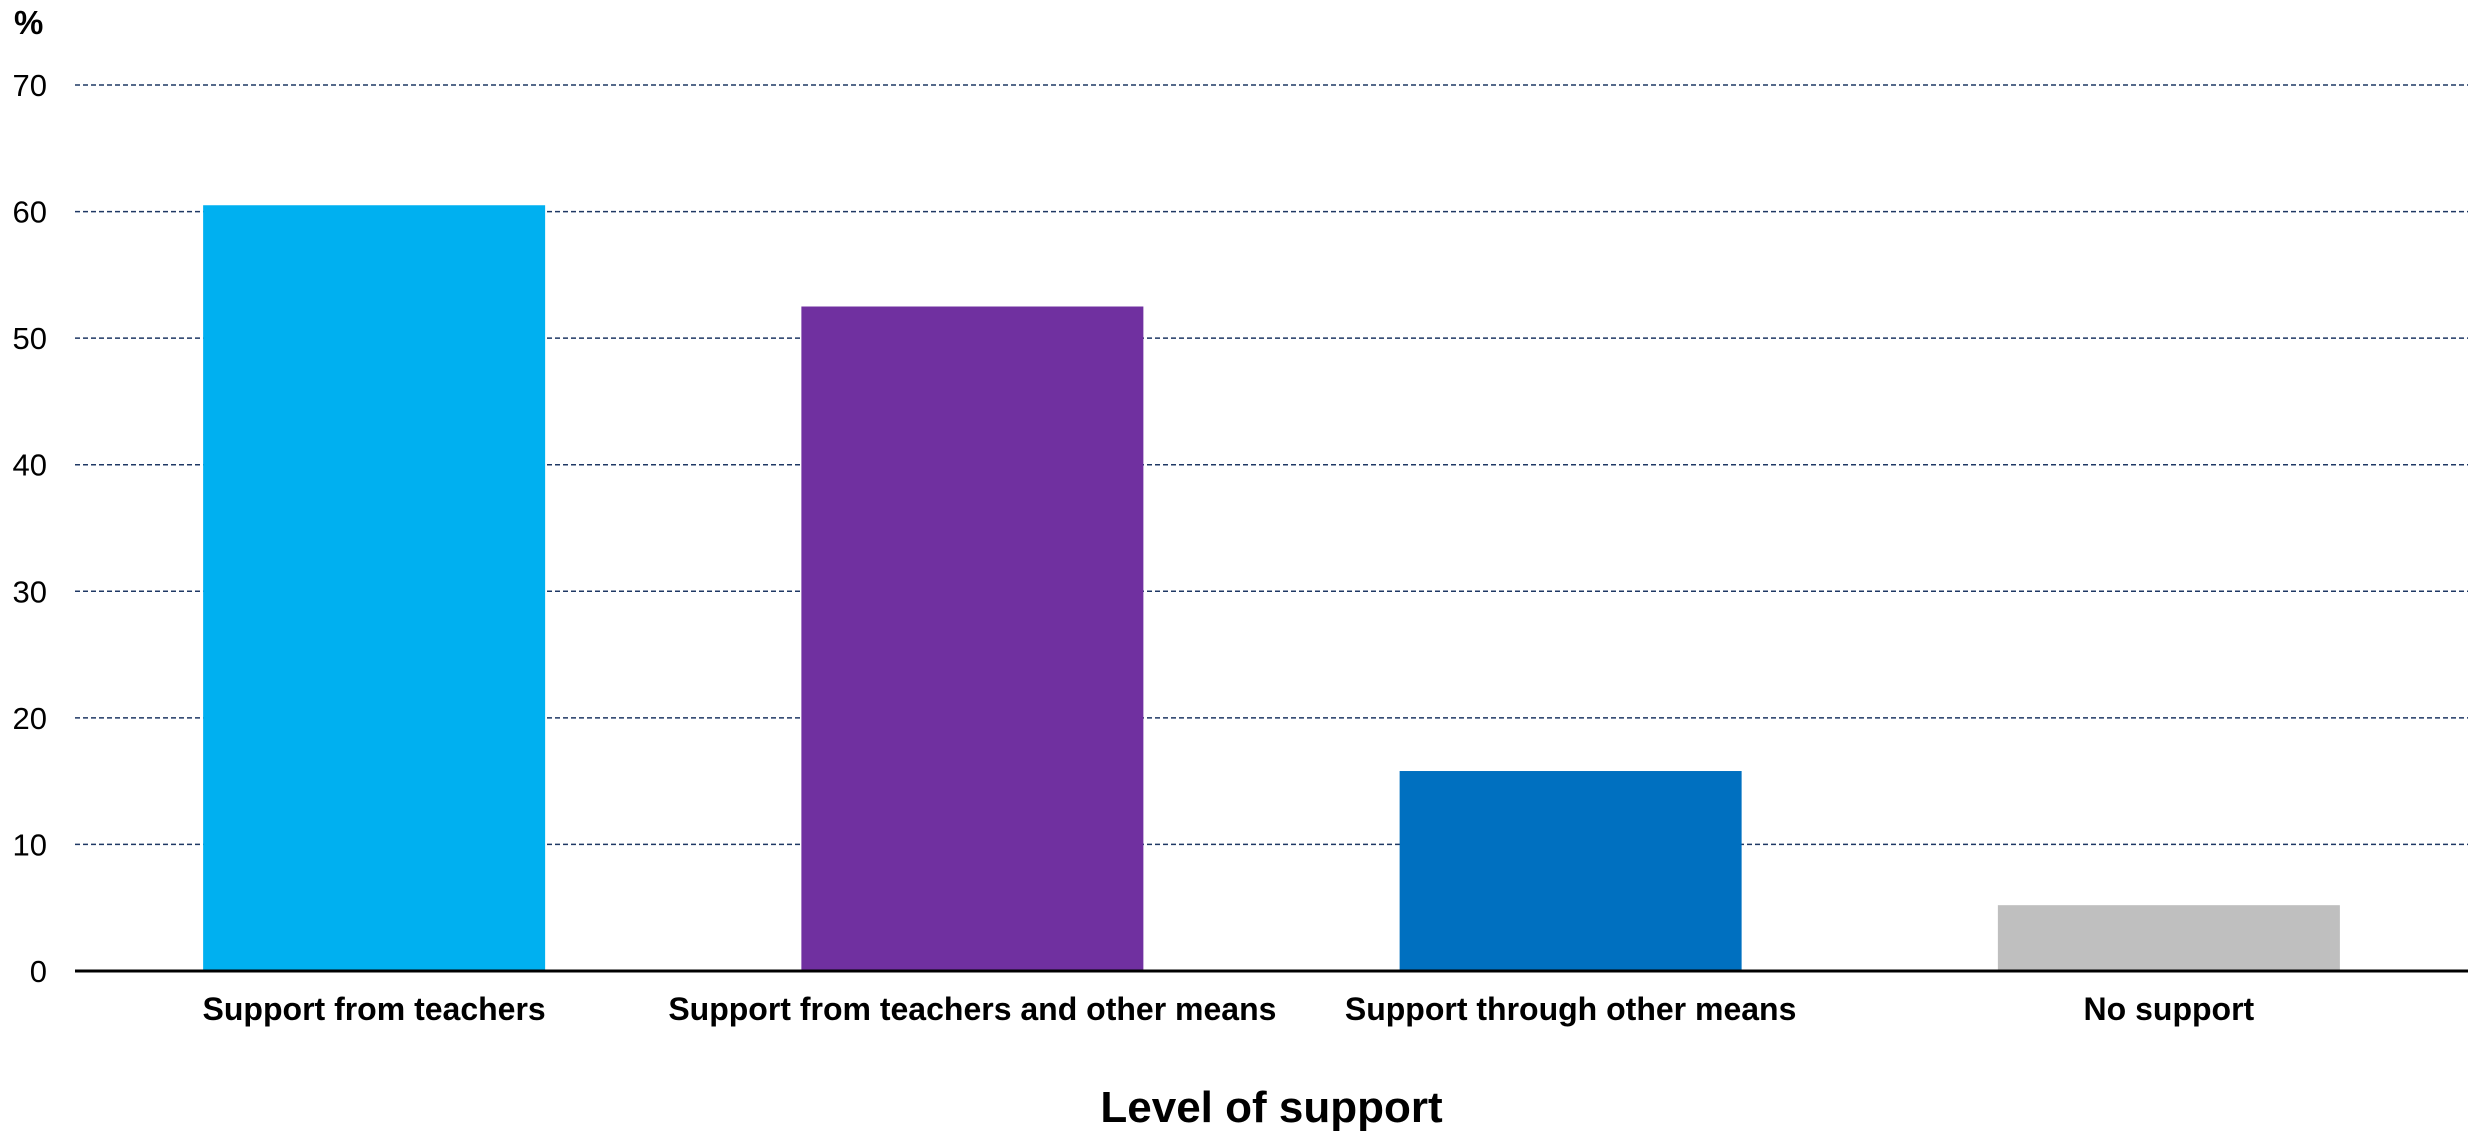  What do you see at coordinates (972, 1009) in the screenshot?
I see `x-category-label: Support from teachers and other means` at bounding box center [972, 1009].